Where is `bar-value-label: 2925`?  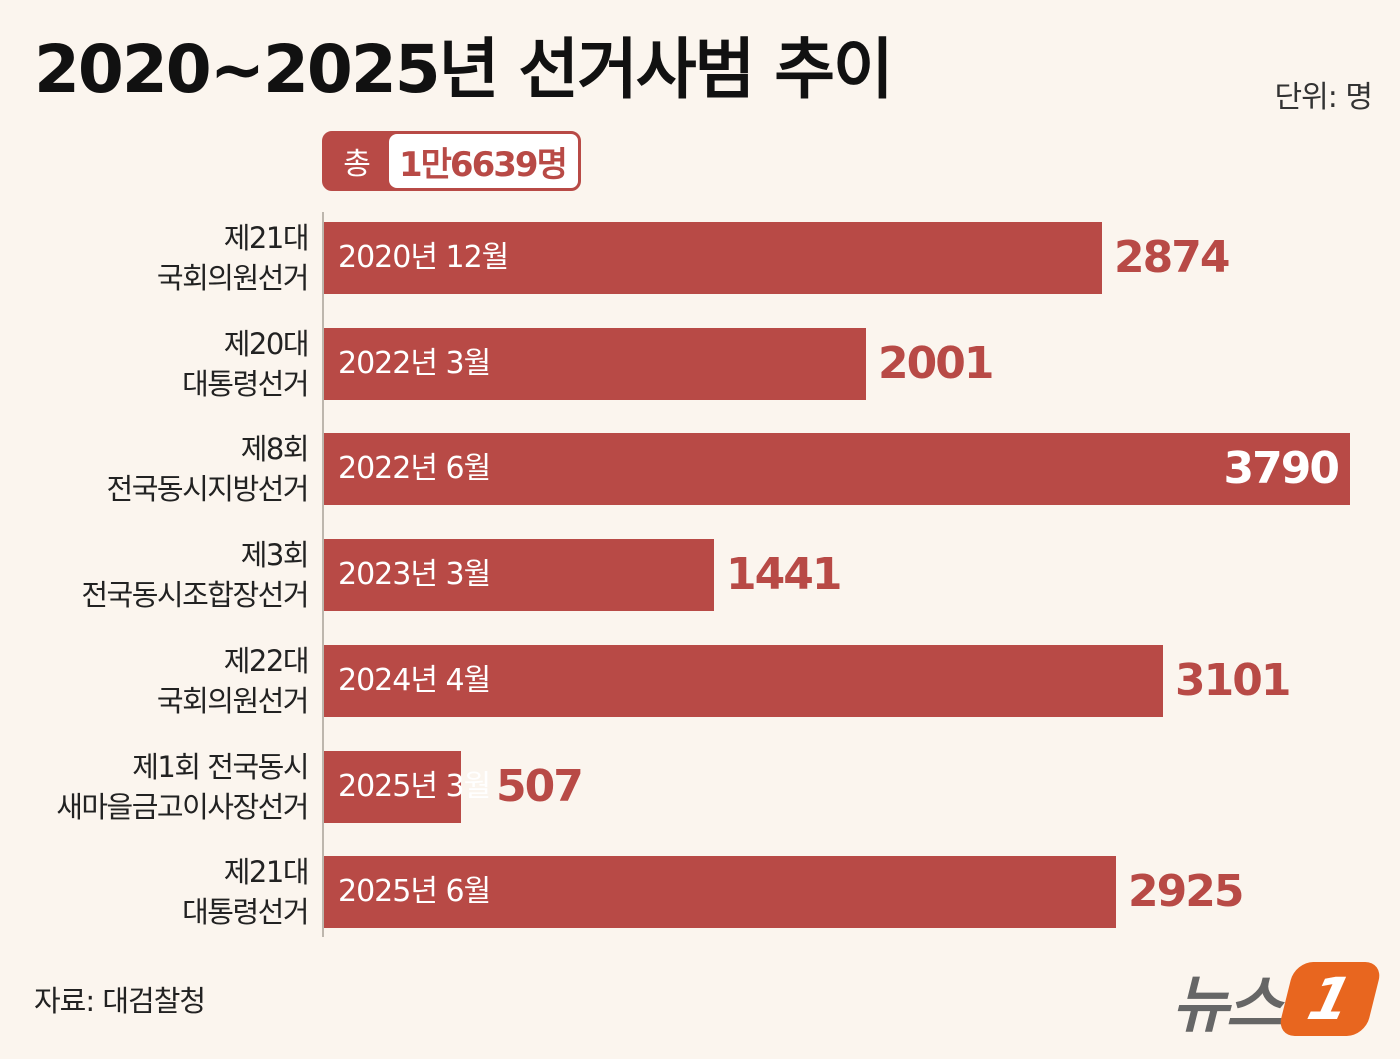
bar-value-label: 2925 is located at coordinates (1186, 892).